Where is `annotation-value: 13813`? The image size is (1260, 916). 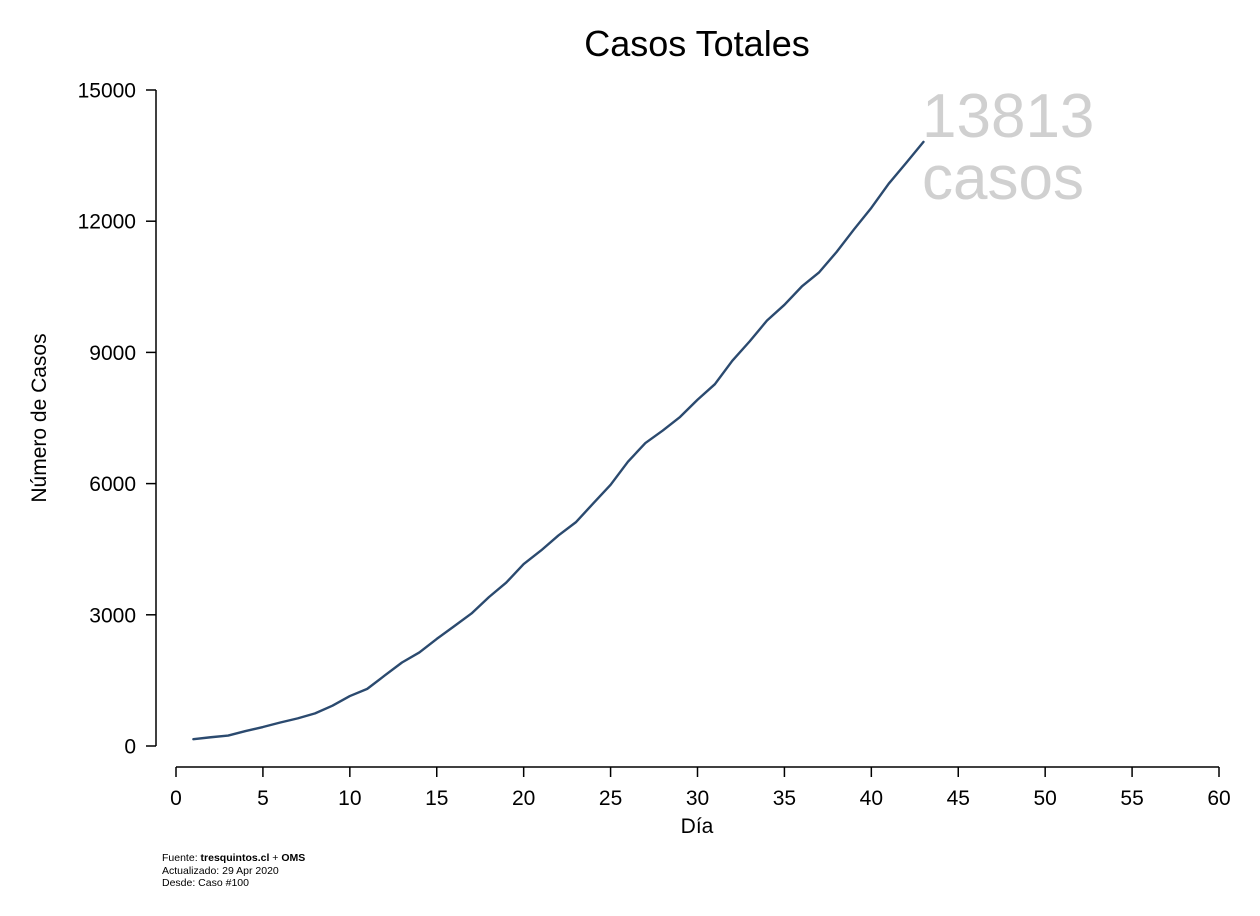 annotation-value: 13813 is located at coordinates (1008, 116).